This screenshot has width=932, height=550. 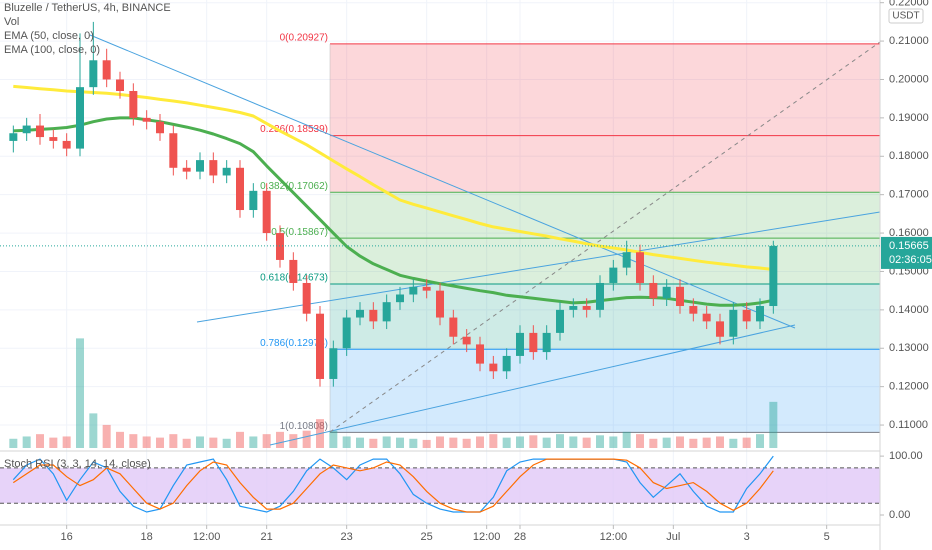 What do you see at coordinates (427, 537) in the screenshot?
I see `x-tick-label: 25` at bounding box center [427, 537].